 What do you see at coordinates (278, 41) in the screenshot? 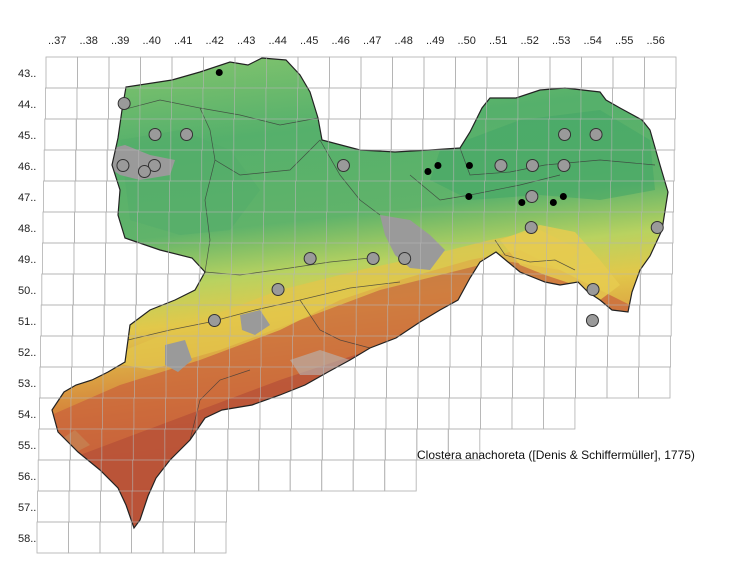
I see `column-label: ..44` at bounding box center [278, 41].